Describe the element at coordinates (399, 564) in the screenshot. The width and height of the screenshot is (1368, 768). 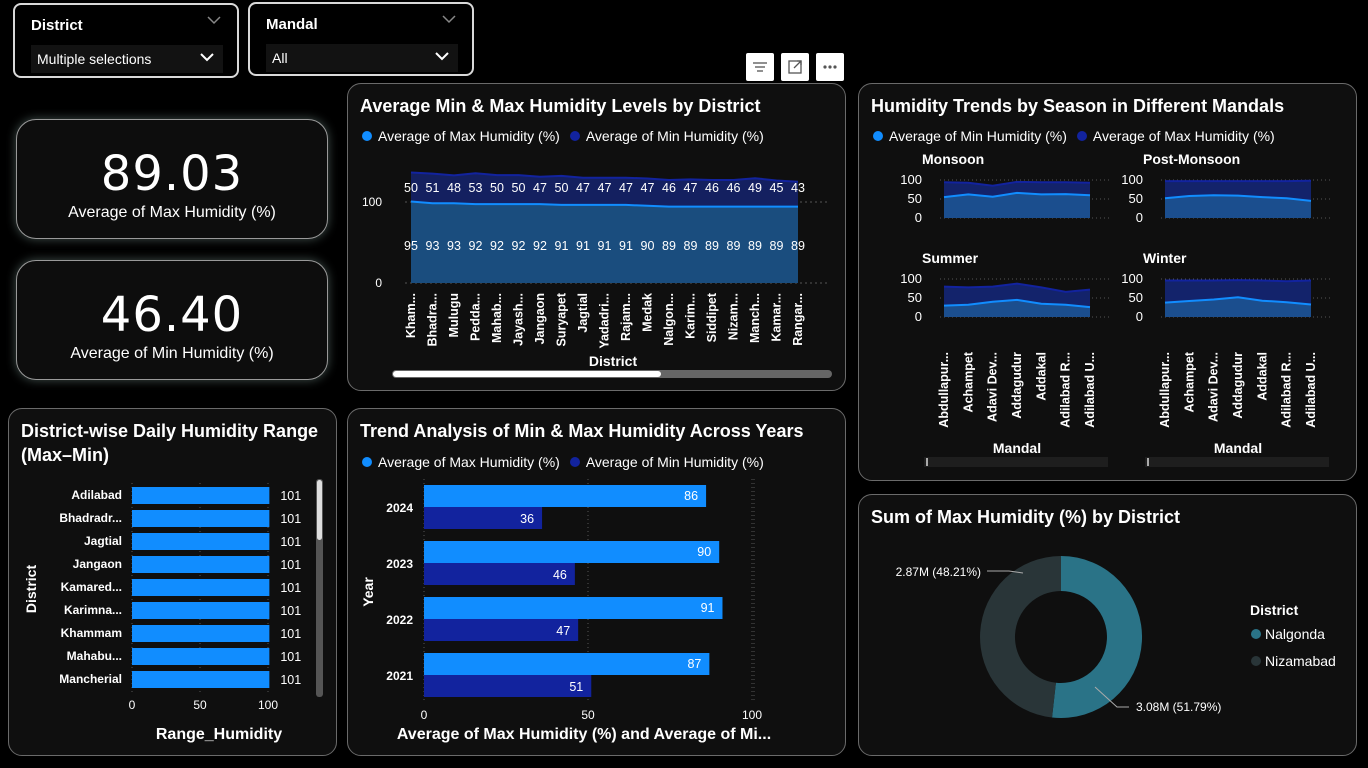
I see `y-tick-label: 2023` at that location.